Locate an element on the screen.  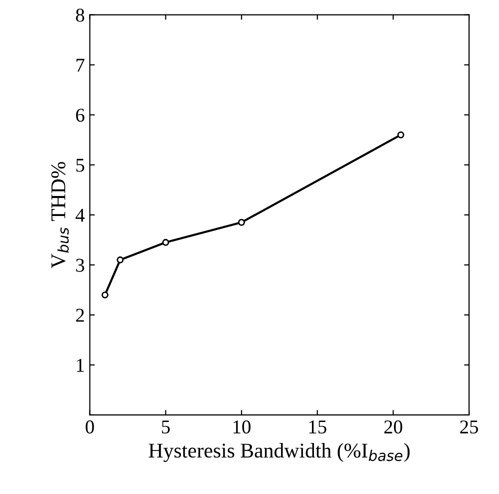
y-tick-label: 5 is located at coordinates (80, 165).